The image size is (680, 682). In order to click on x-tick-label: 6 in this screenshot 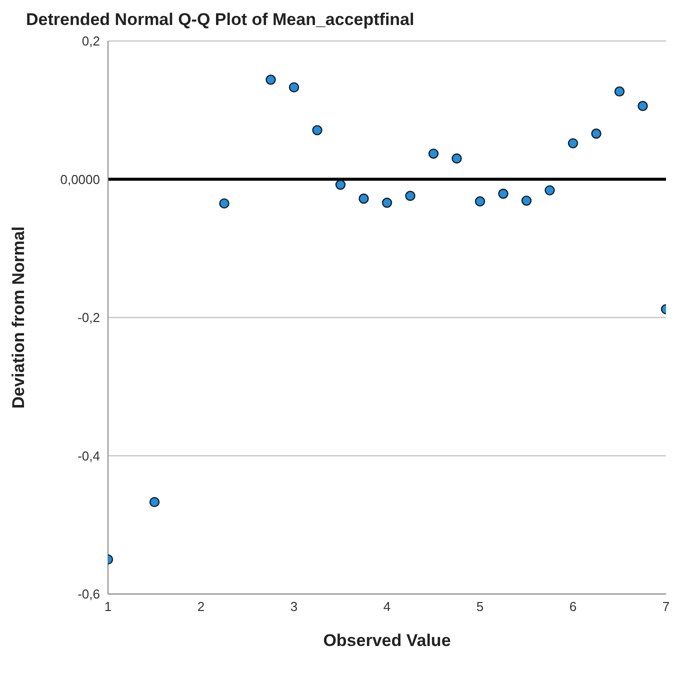, I will do `click(573, 606)`.